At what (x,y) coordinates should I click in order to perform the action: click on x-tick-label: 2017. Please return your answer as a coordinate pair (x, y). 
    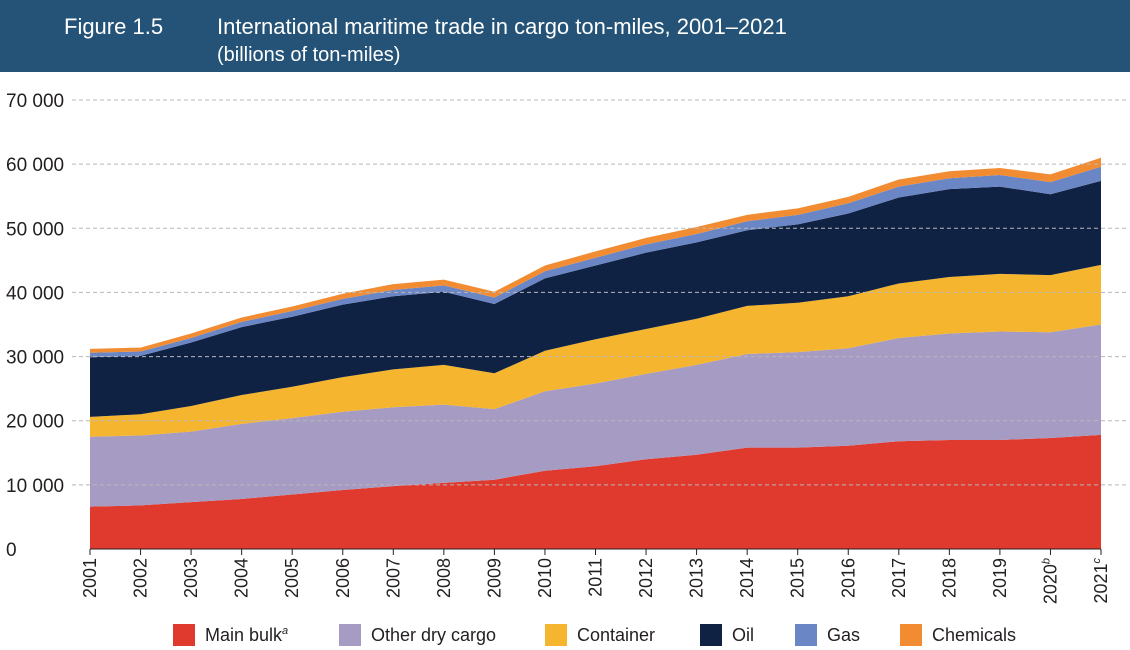
    Looking at the image, I should click on (899, 578).